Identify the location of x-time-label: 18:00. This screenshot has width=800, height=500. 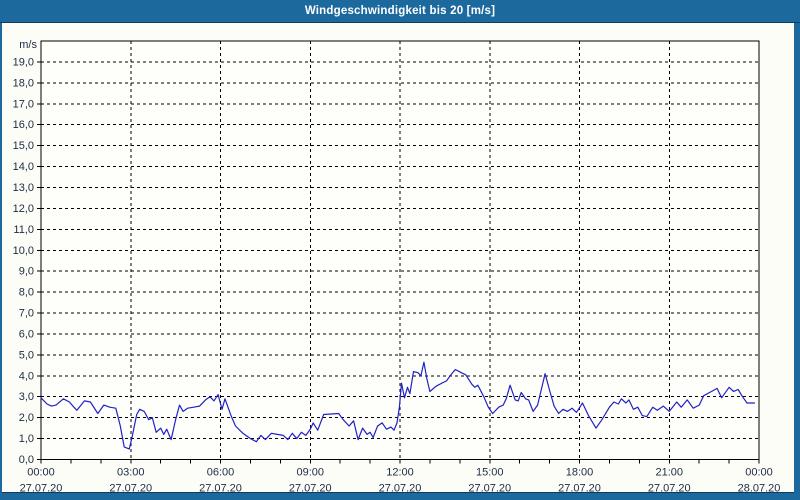
(580, 473).